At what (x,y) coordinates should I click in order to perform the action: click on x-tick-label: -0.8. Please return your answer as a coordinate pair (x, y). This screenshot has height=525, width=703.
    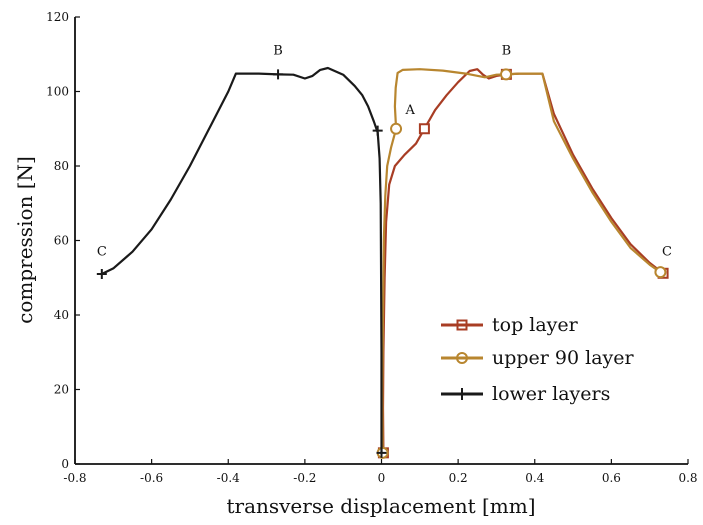
    Looking at the image, I should click on (74, 478).